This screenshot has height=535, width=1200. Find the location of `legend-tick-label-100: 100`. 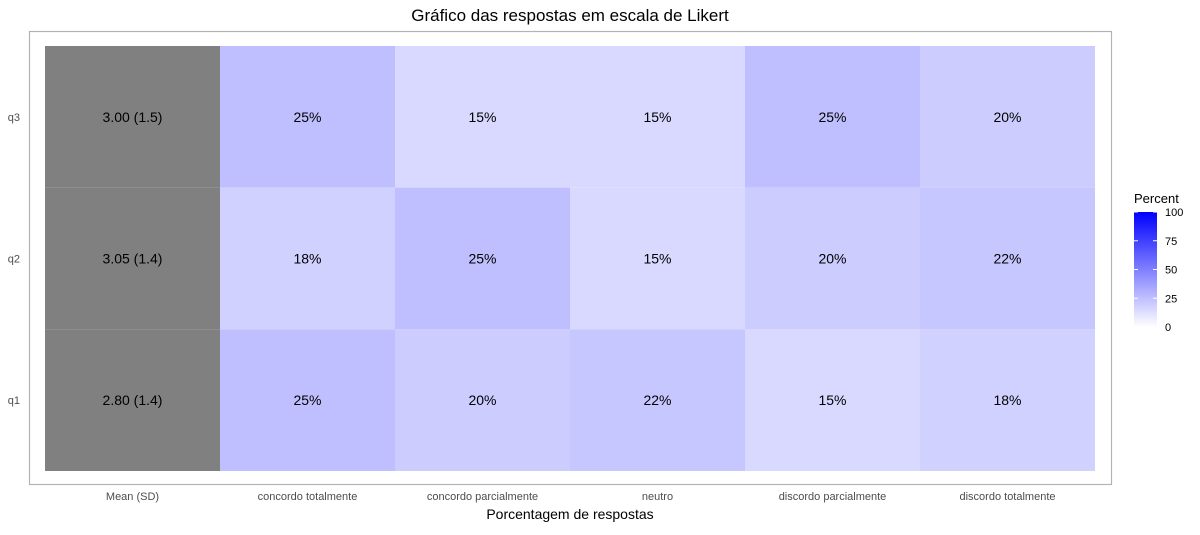

legend-tick-label-100: 100 is located at coordinates (1174, 213).